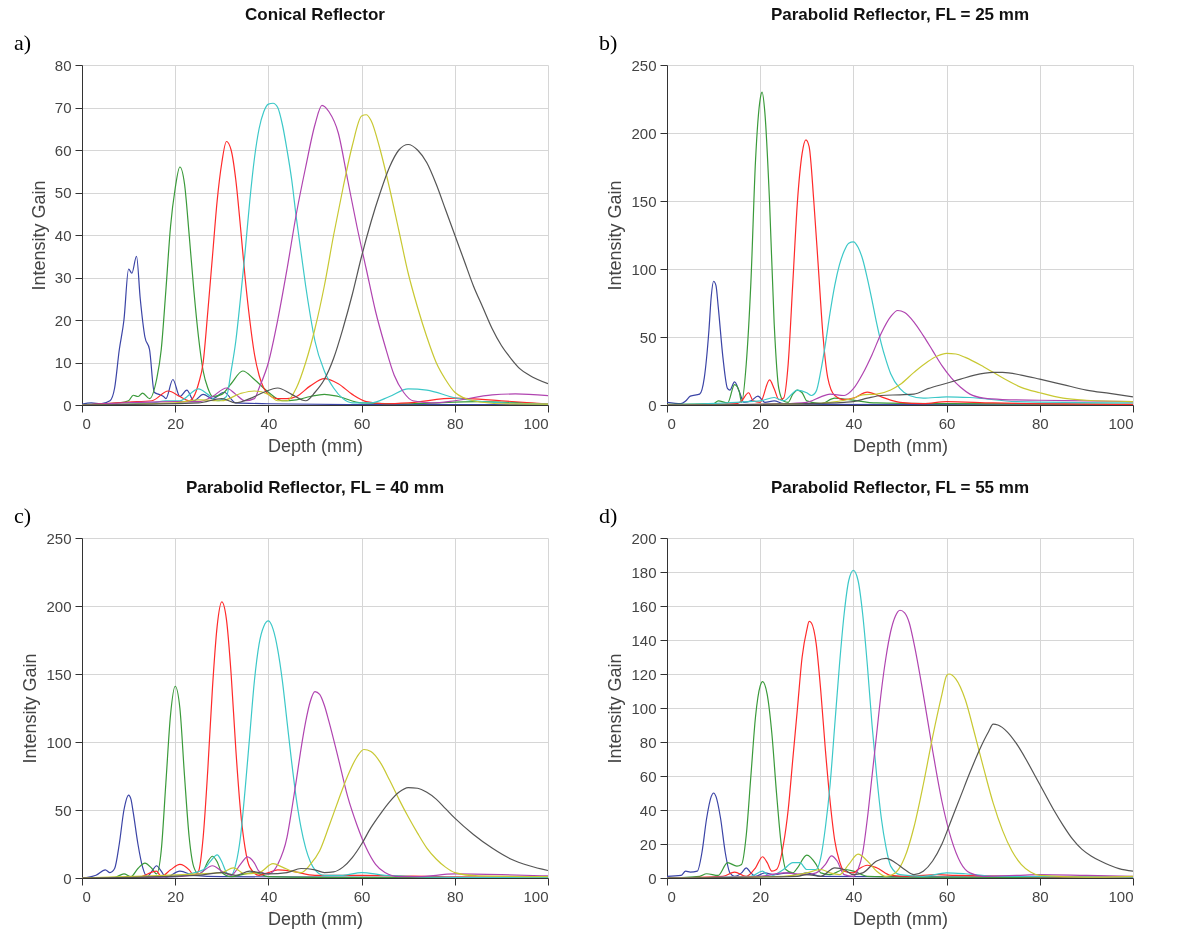 The width and height of the screenshot is (1194, 930). Describe the element at coordinates (23, 42) in the screenshot. I see `text: a)` at that location.